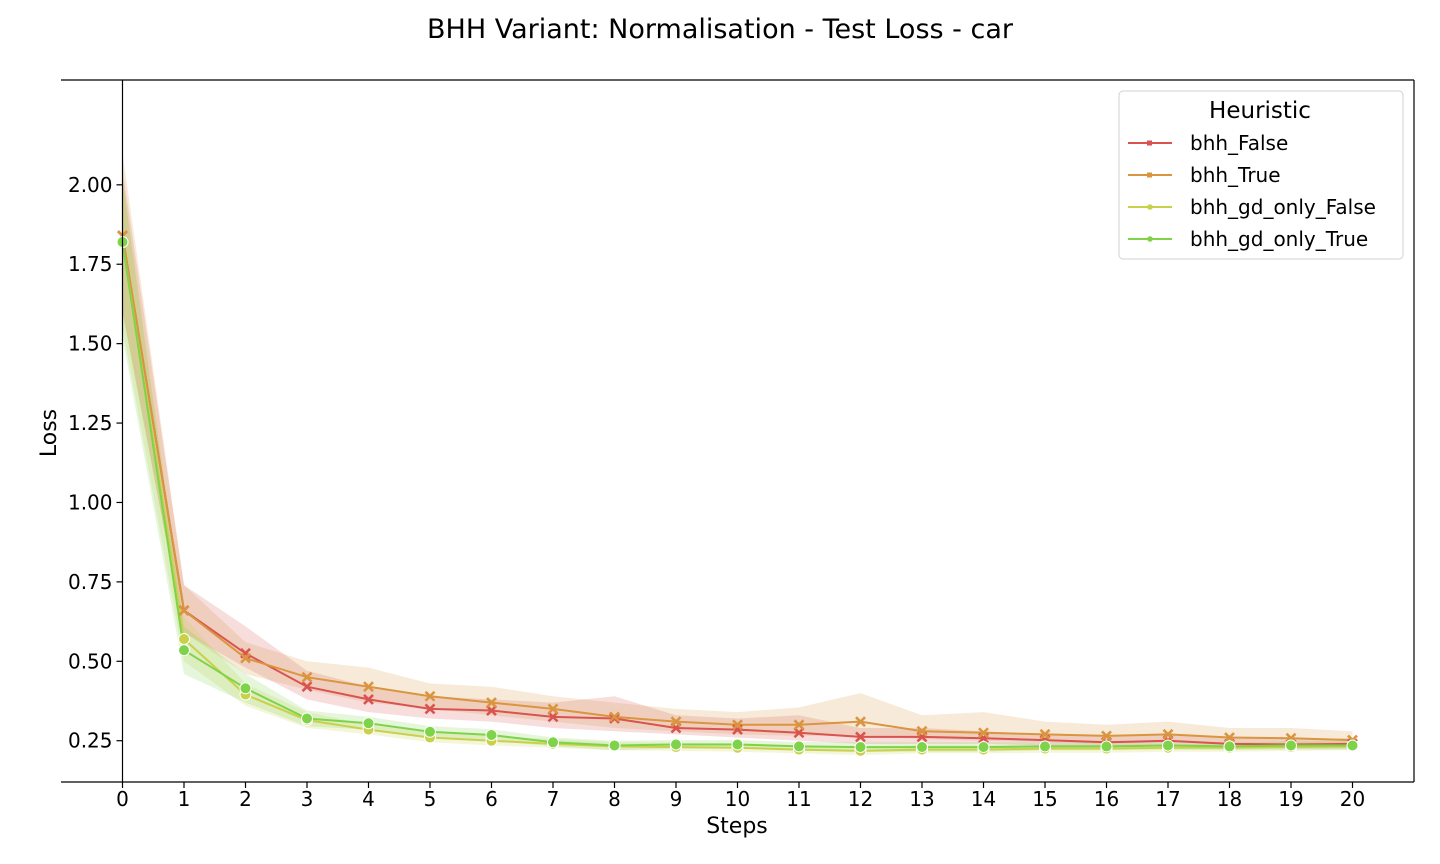 This screenshot has height=864, width=1440. Describe the element at coordinates (798, 799) in the screenshot. I see `x-tick-label: 11` at that location.